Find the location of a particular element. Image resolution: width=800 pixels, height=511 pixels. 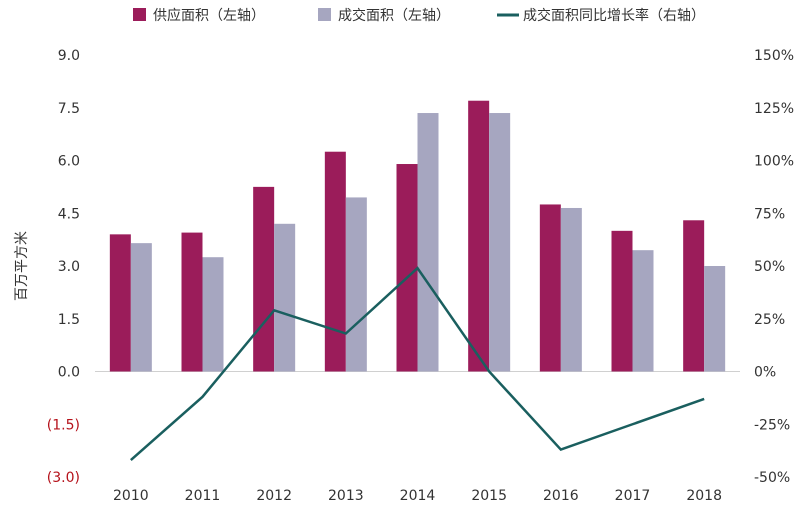

y-tick-label: 9.0 is located at coordinates (69, 56).